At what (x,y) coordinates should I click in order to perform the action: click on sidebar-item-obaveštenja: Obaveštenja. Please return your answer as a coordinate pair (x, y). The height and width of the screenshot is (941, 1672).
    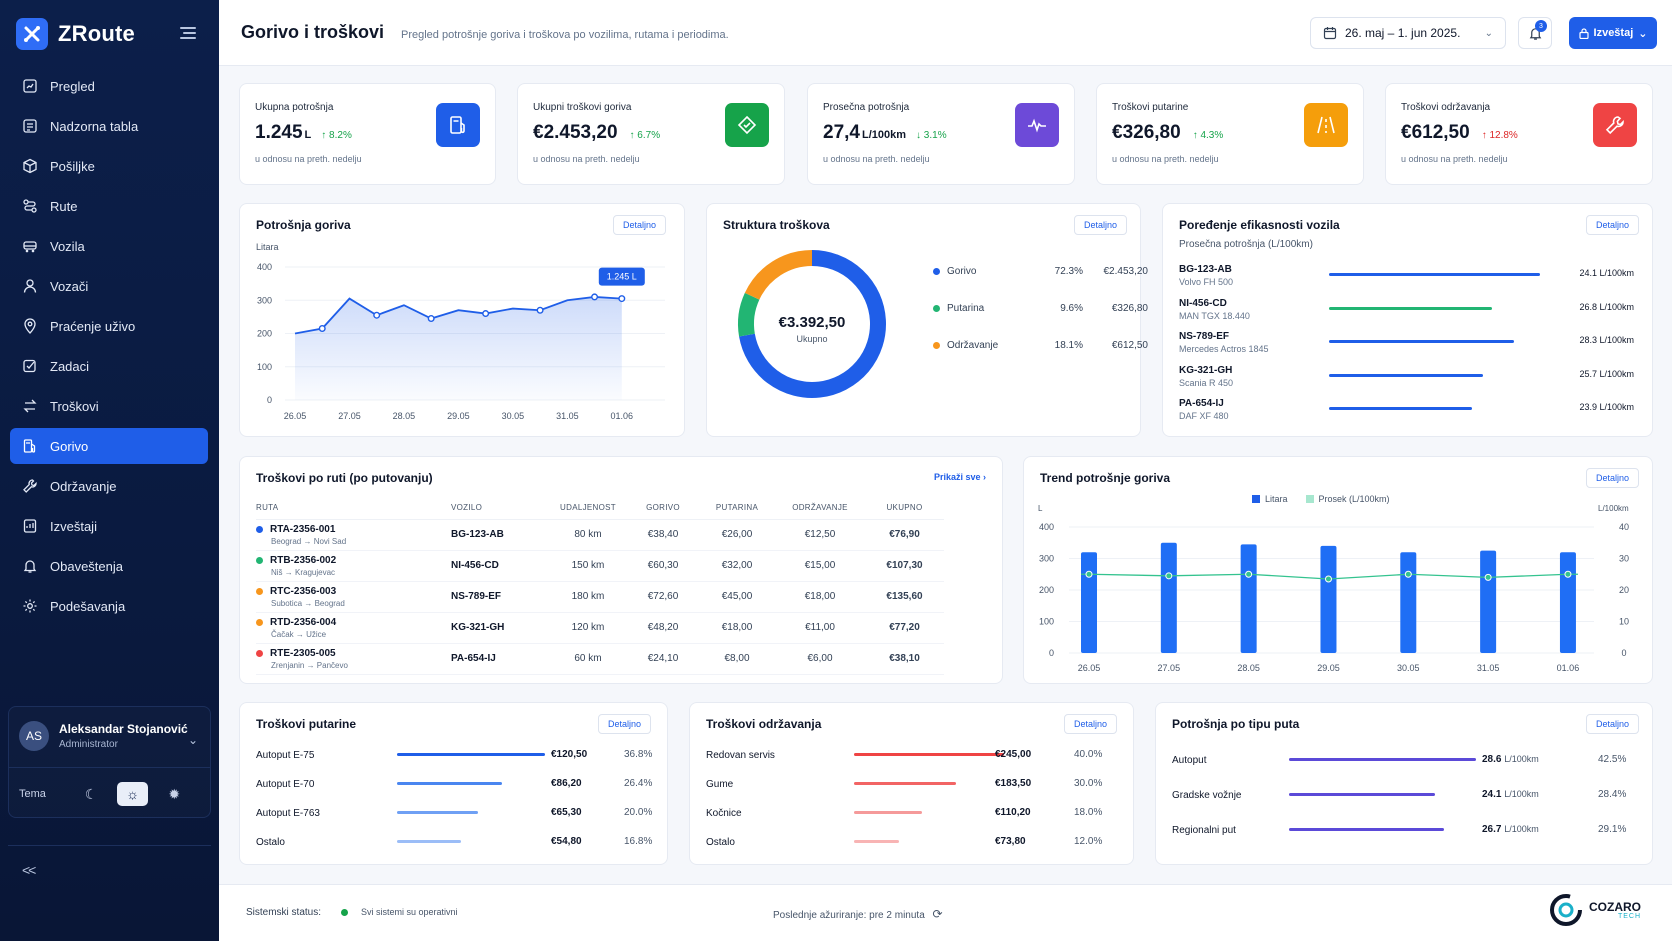
    Looking at the image, I should click on (109, 566).